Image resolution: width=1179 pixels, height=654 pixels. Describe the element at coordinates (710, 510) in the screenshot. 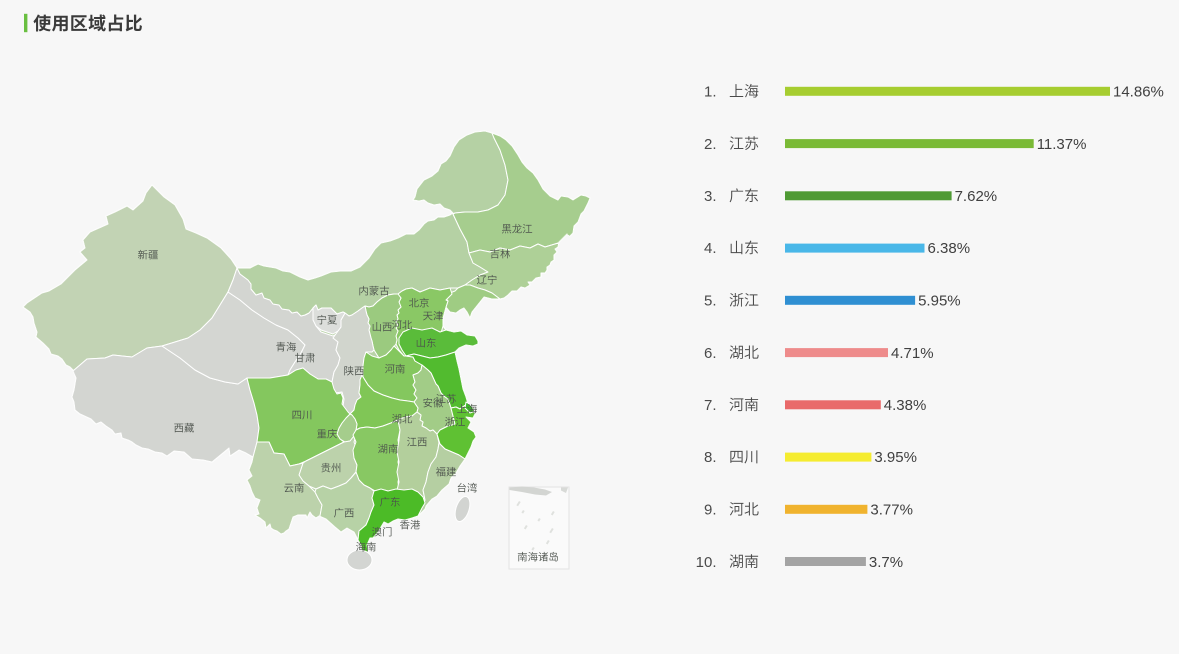

I see `svg-text: 9.` at that location.